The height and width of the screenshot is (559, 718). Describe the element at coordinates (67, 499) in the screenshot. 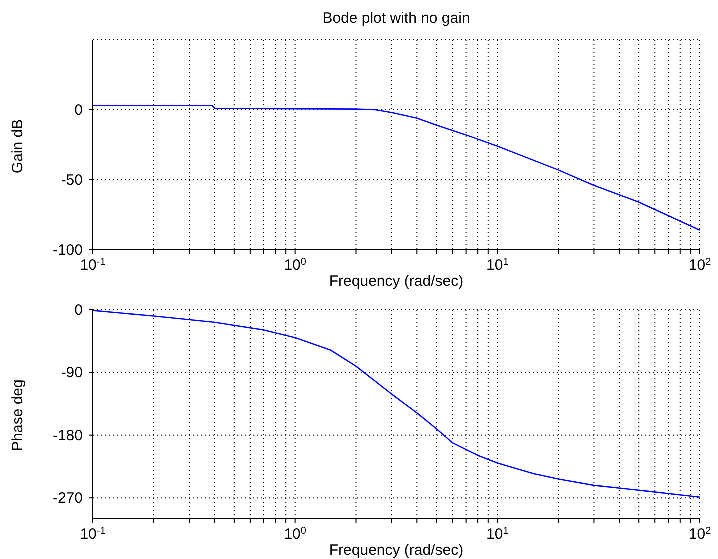

I see `y-tick-label: -270` at that location.